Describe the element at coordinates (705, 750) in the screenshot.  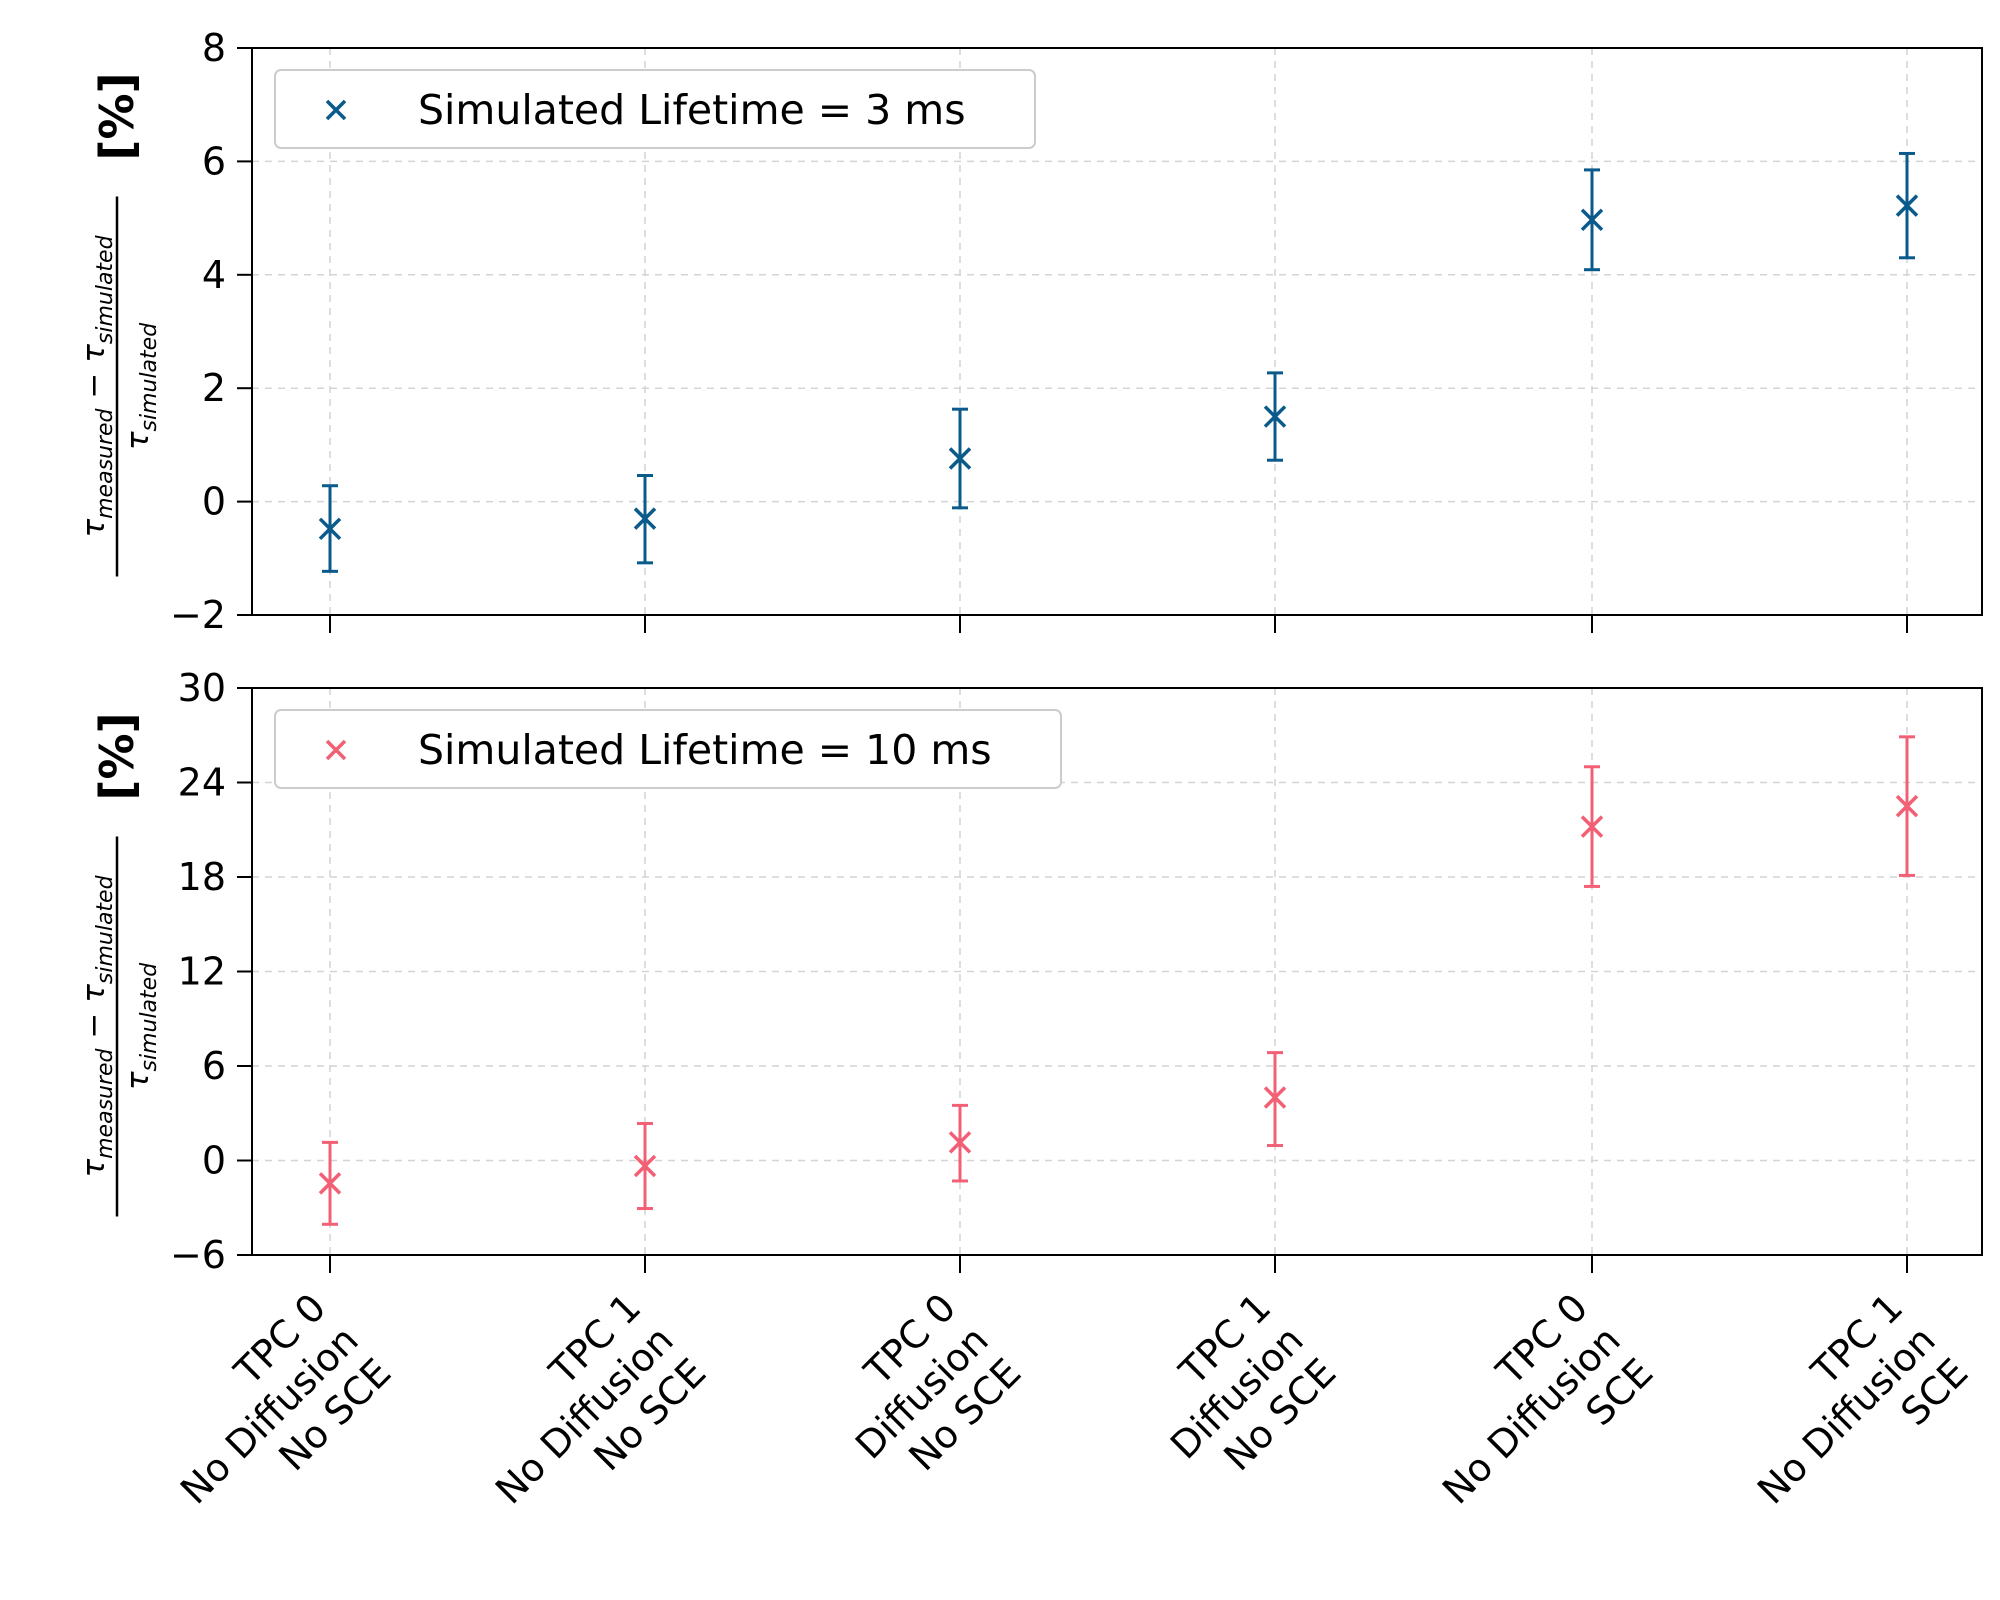
I see `legend-label: Simulated Lifetime = 10 ms` at that location.